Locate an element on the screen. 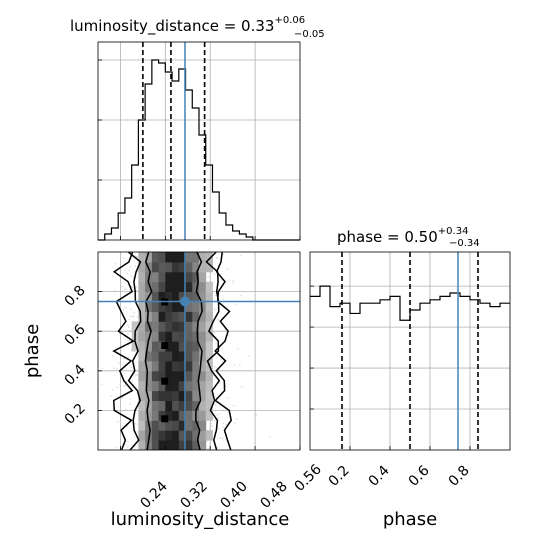 Image resolution: width=550 pixels, height=550 pixels. tick-marks is located at coordinates (390, 367).